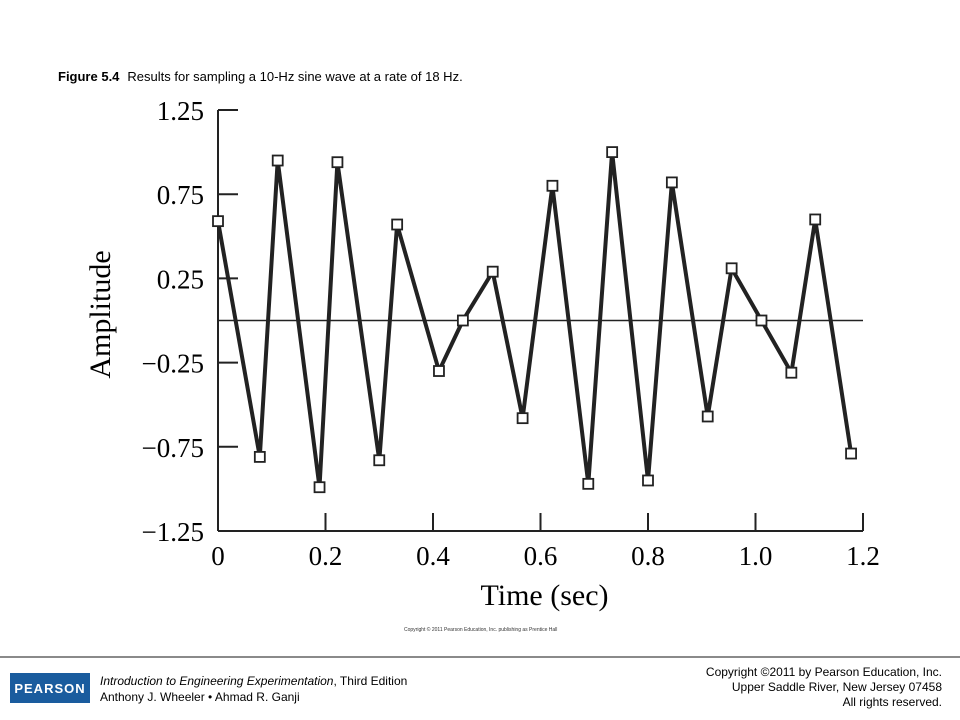 The height and width of the screenshot is (720, 960). I want to click on x-tick-label: 0.4, so click(433, 556).